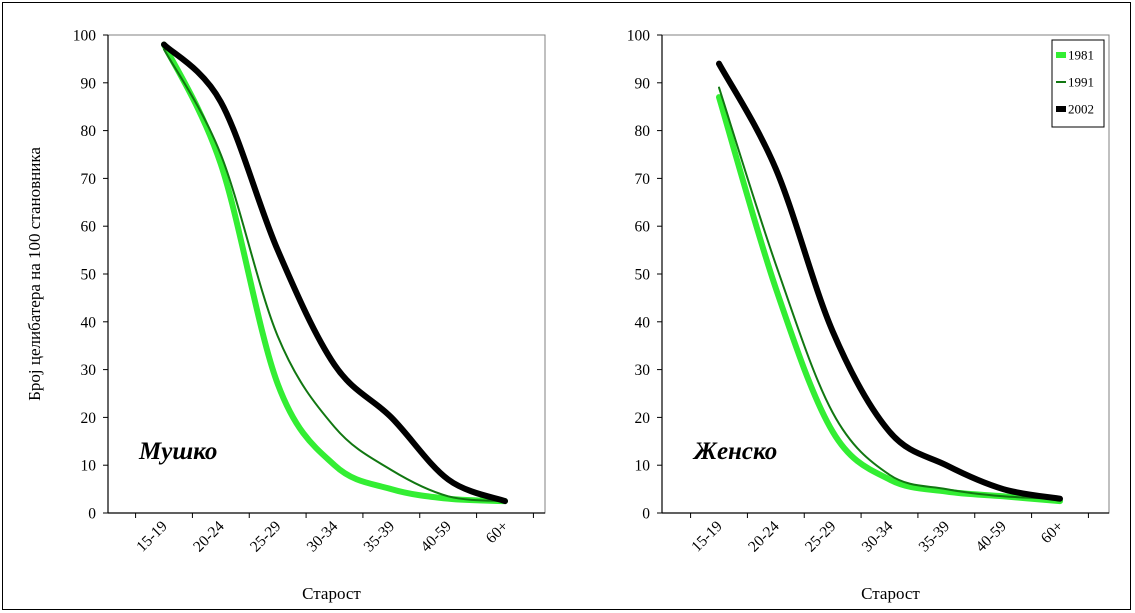 This screenshot has height=613, width=1135. I want to click on panel-label: Женско, so click(734, 451).